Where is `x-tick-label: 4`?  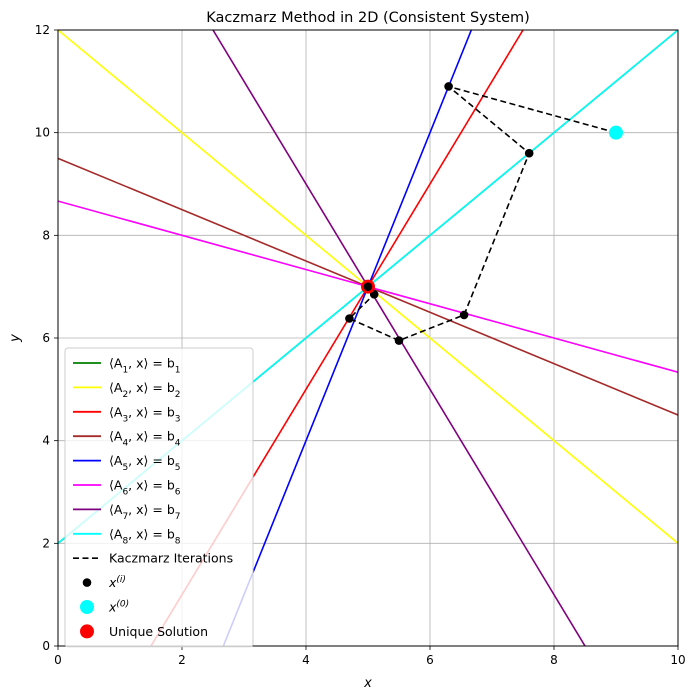
x-tick-label: 4 is located at coordinates (306, 660).